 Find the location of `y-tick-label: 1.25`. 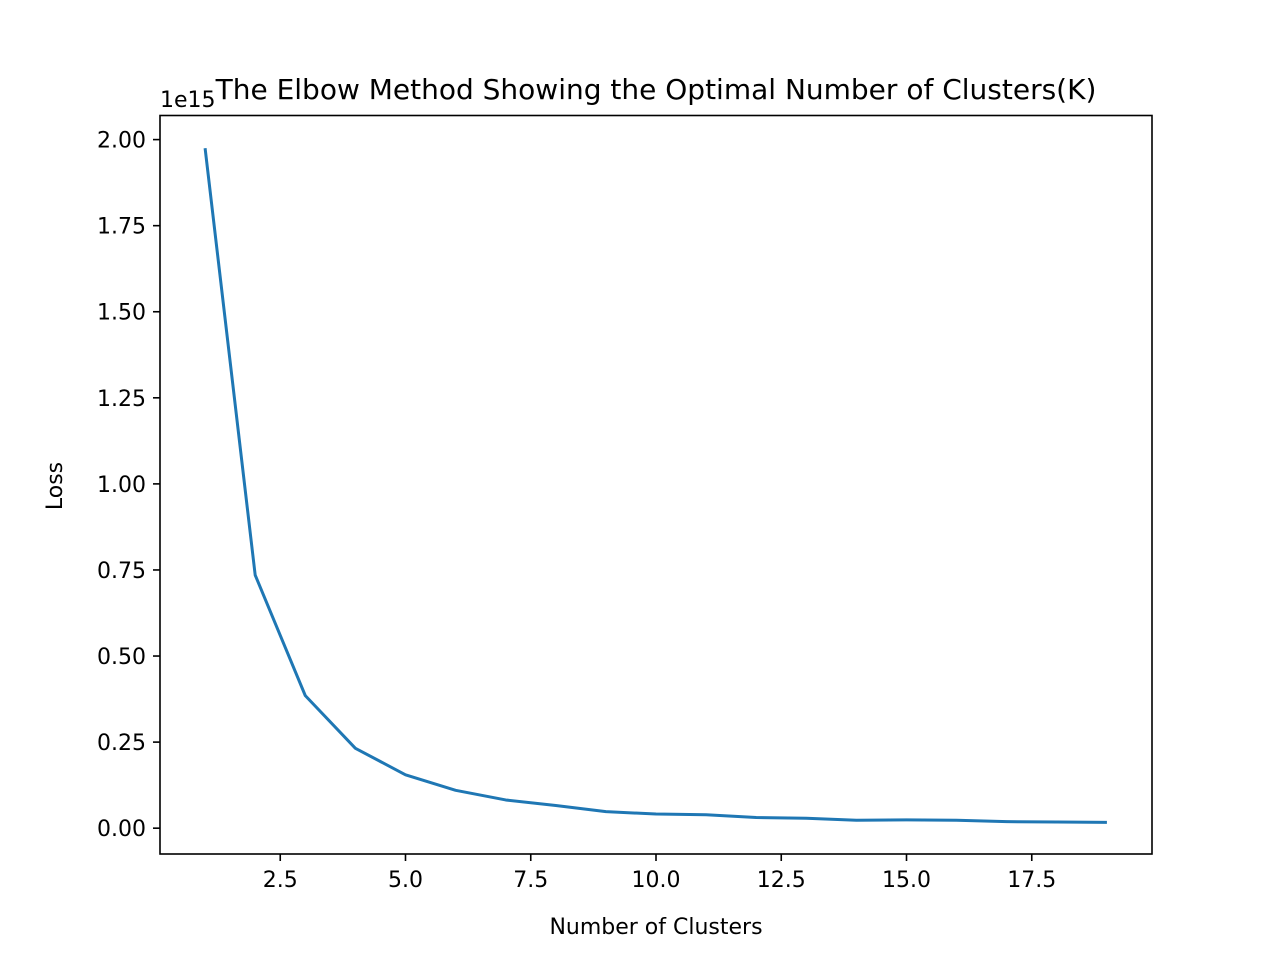

y-tick-label: 1.25 is located at coordinates (121, 399).